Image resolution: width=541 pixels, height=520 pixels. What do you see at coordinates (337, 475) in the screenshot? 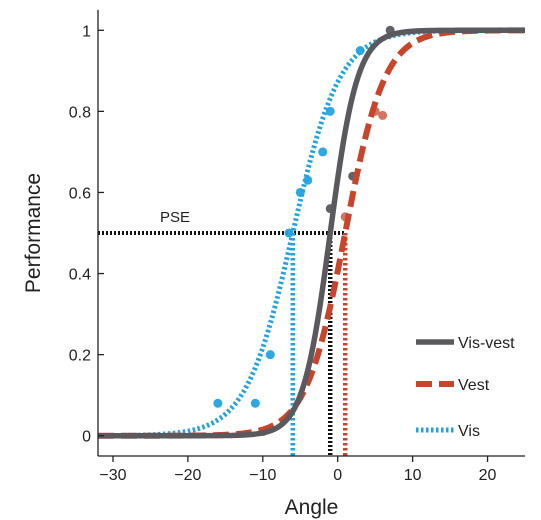
I see `x-tick-label-3: 0` at bounding box center [337, 475].